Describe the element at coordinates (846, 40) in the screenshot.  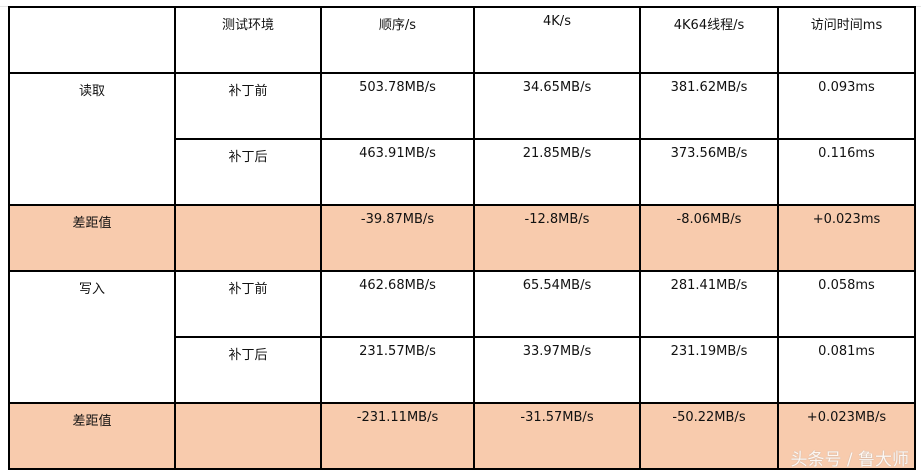
I see `header-cell-access: 访问时间ms` at that location.